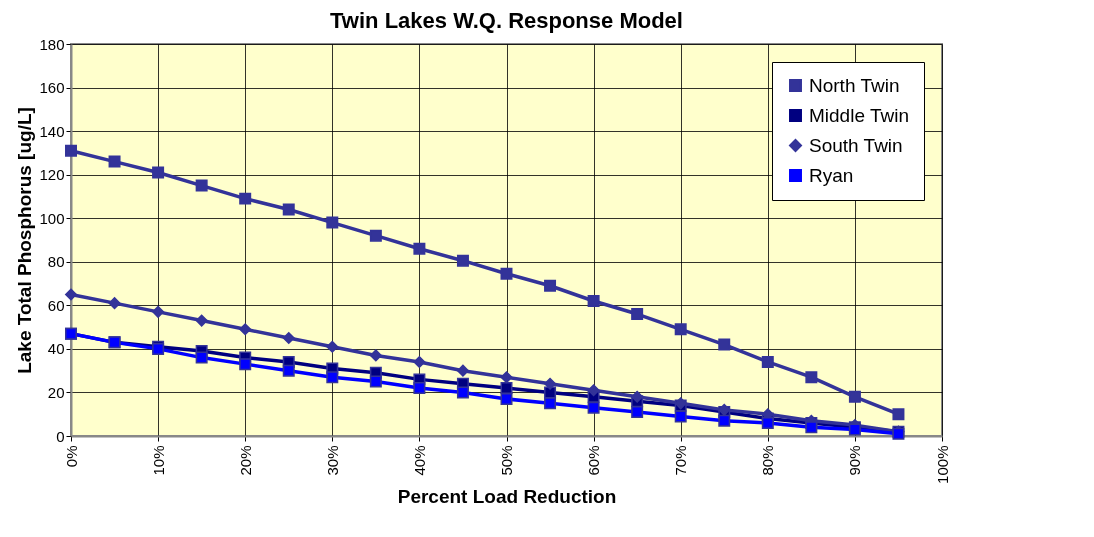 The width and height of the screenshot is (1094, 537). What do you see at coordinates (942, 464) in the screenshot?
I see `x-tick-label: 100%` at bounding box center [942, 464].